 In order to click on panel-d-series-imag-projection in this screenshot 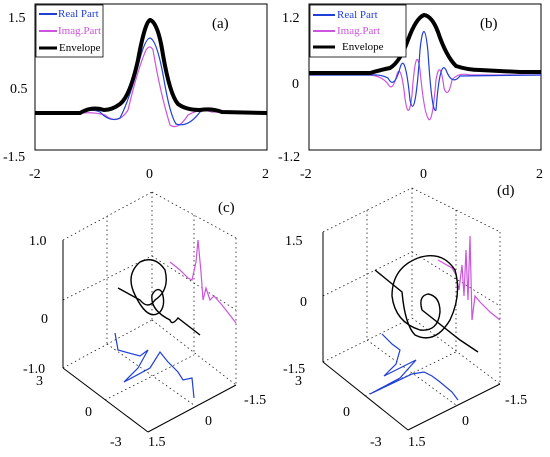, I will do `click(469, 278)`.